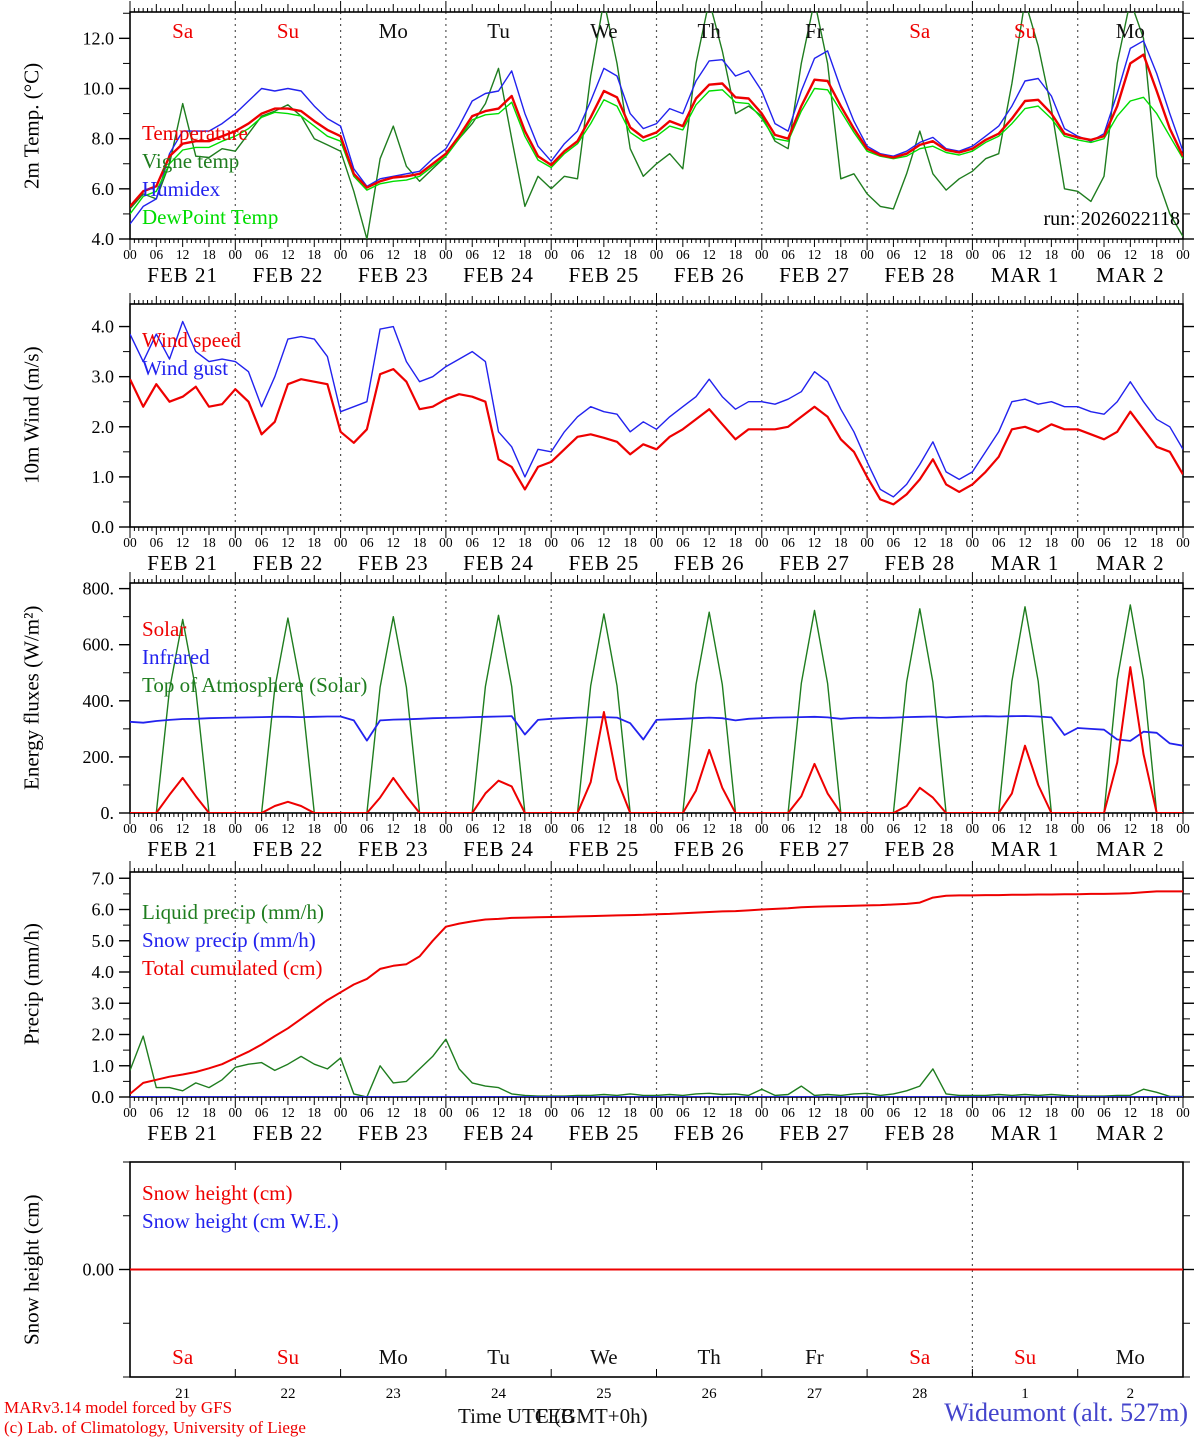 This screenshot has width=1194, height=1440. I want to click on y-axis-title-wind: 10m Wind (m/s), so click(31, 415).